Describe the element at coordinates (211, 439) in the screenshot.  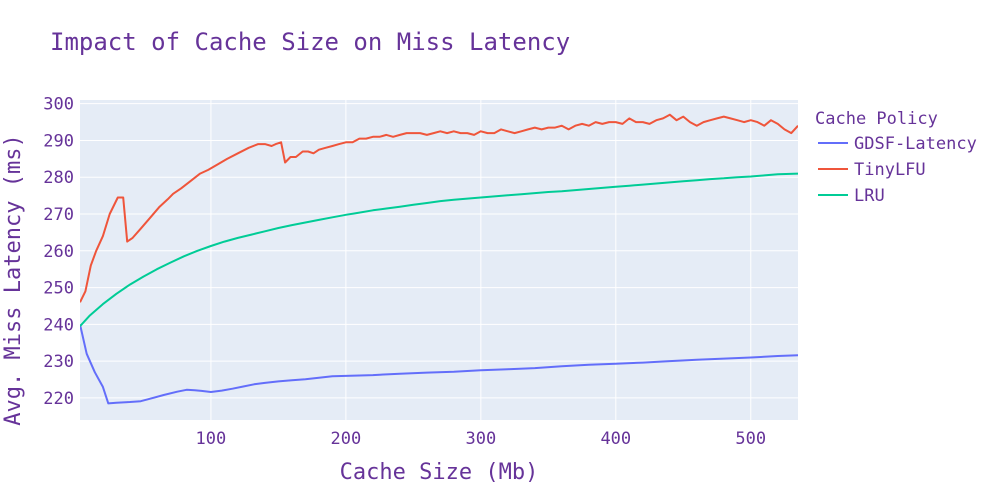
I see `x-tick-label: 100` at that location.